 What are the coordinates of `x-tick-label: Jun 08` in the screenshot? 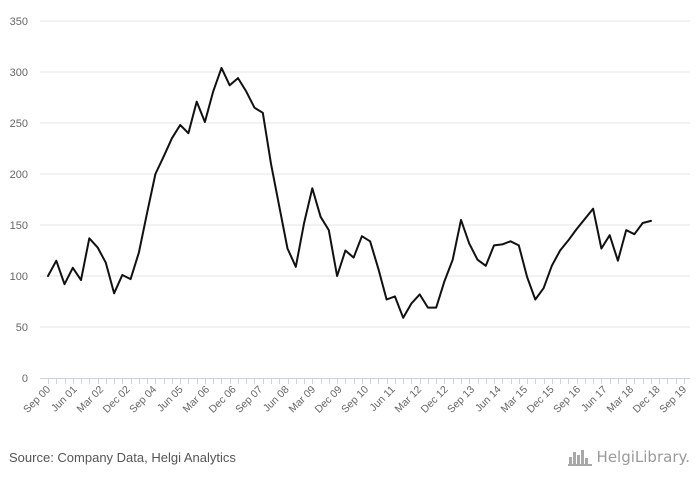 It's located at (276, 399).